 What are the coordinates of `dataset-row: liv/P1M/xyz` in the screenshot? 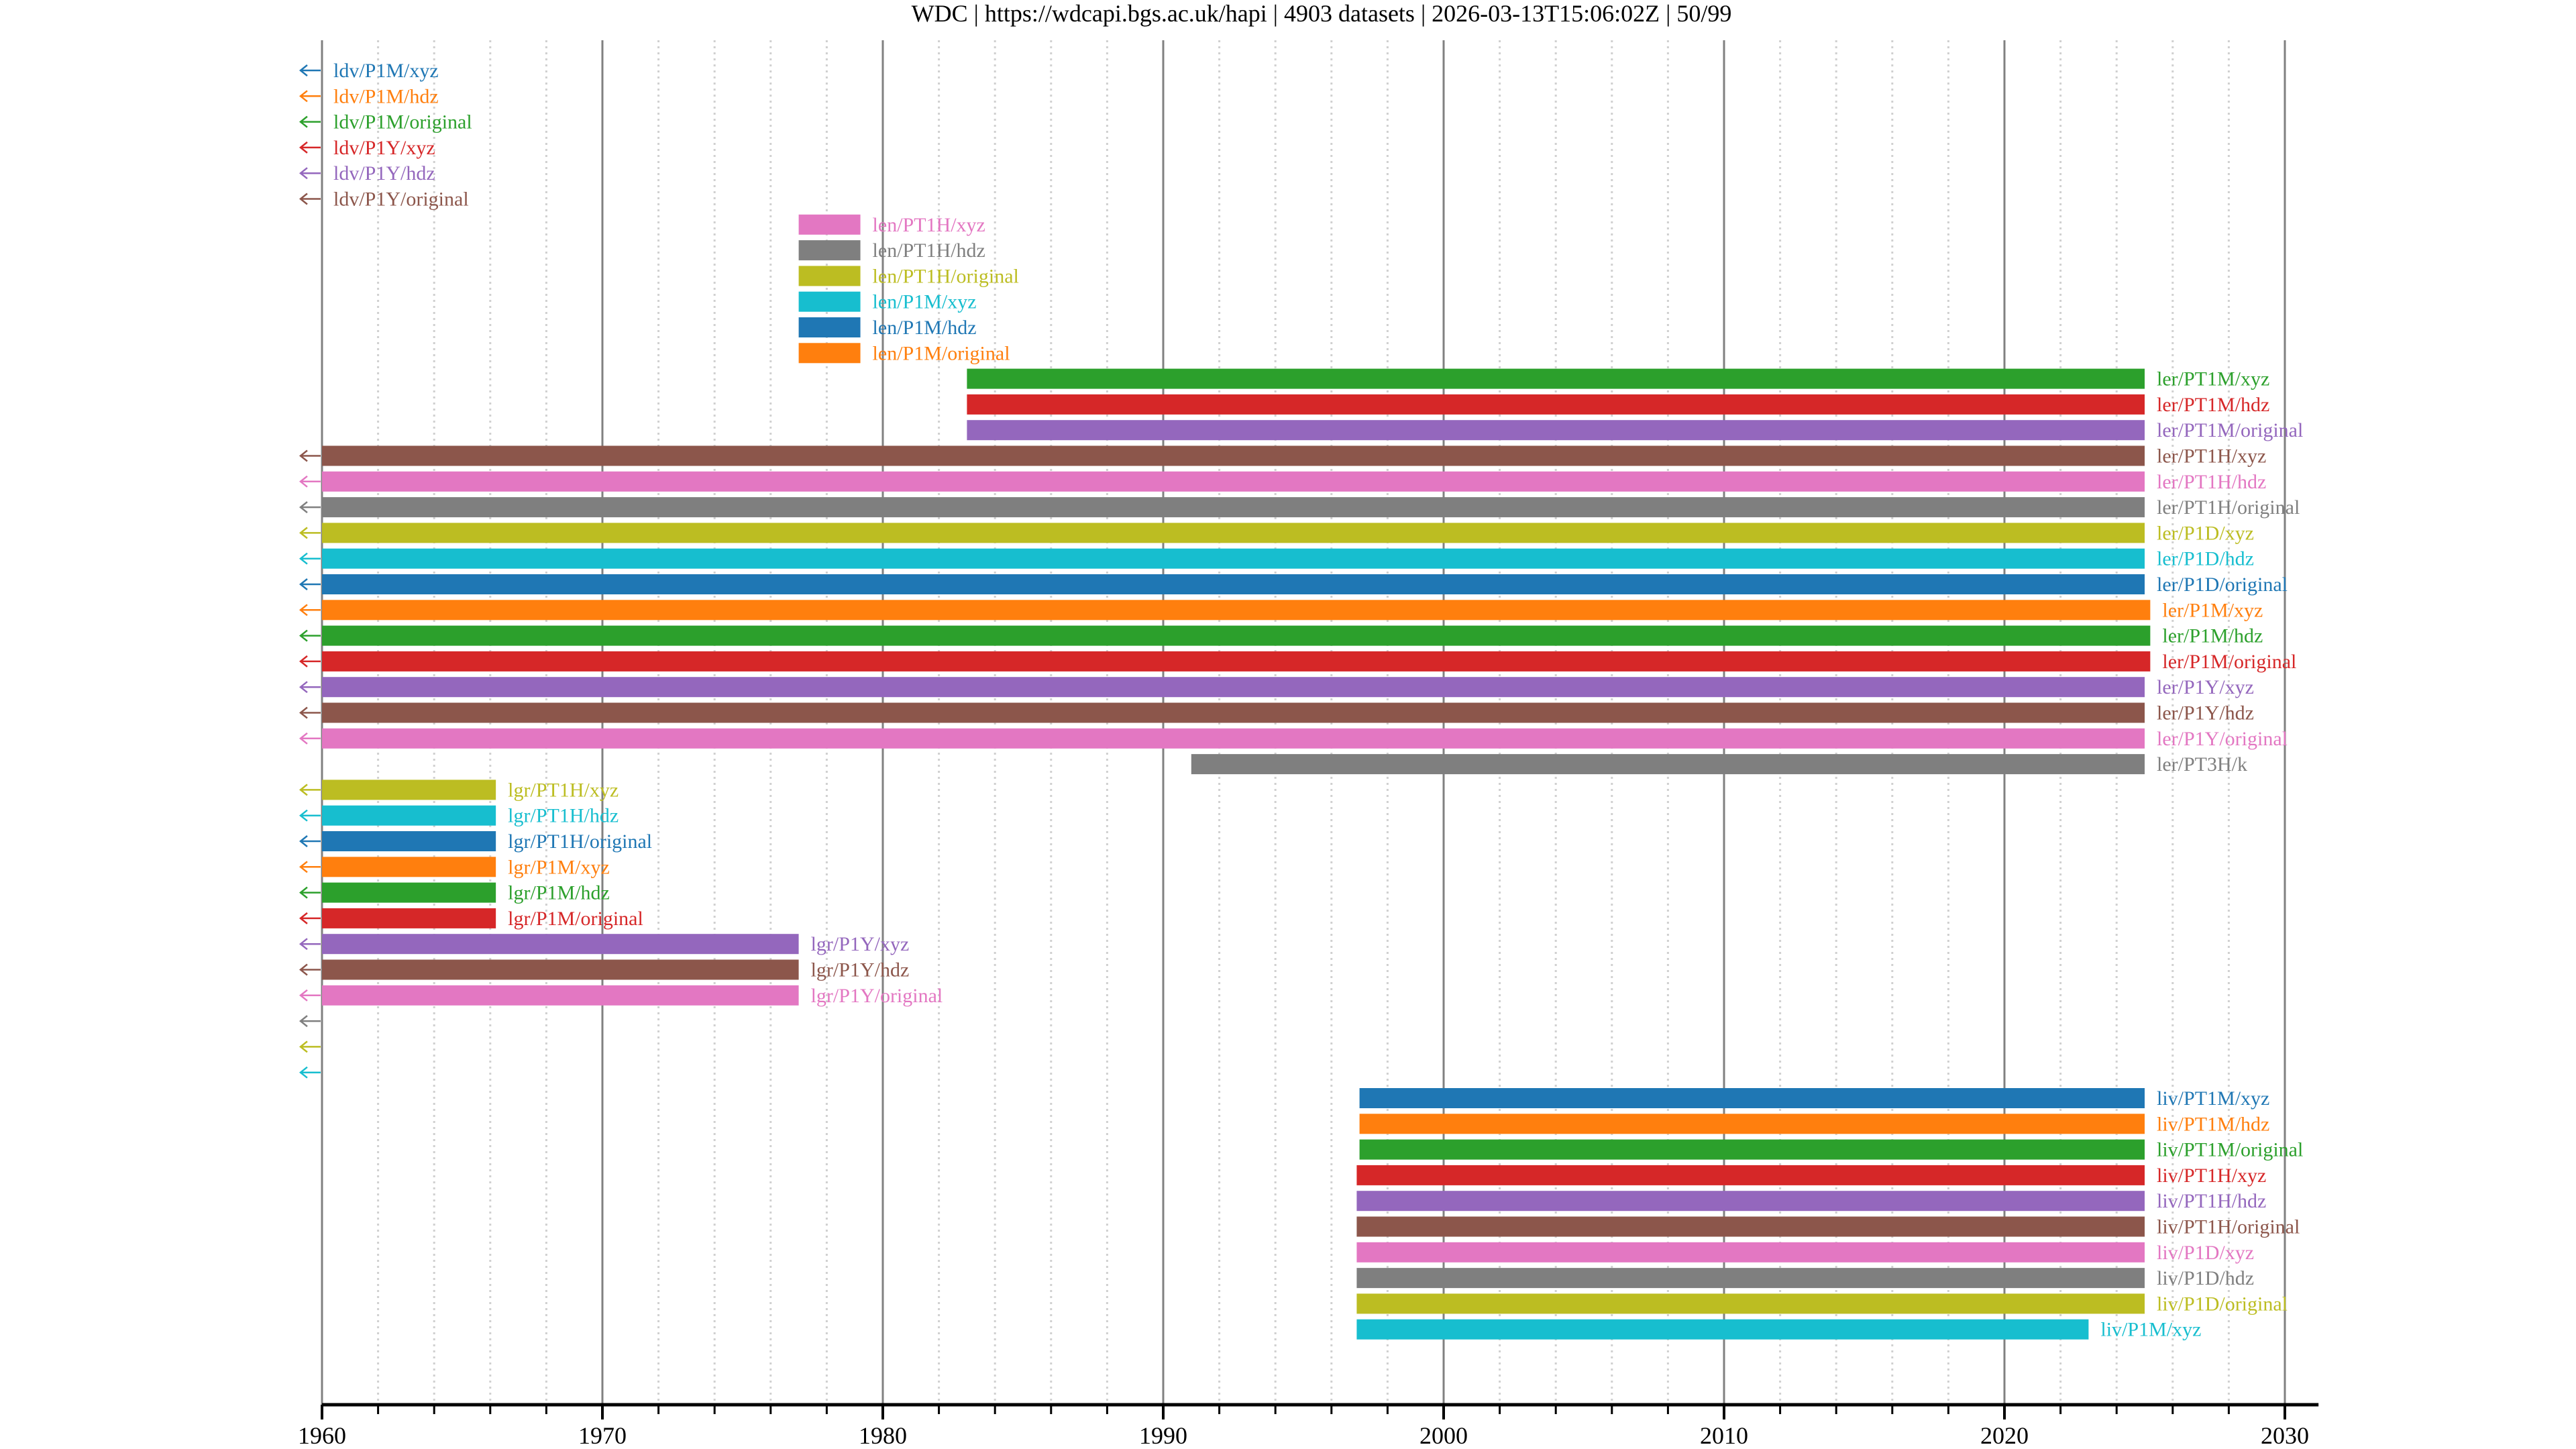 It's located at (1778, 1330).